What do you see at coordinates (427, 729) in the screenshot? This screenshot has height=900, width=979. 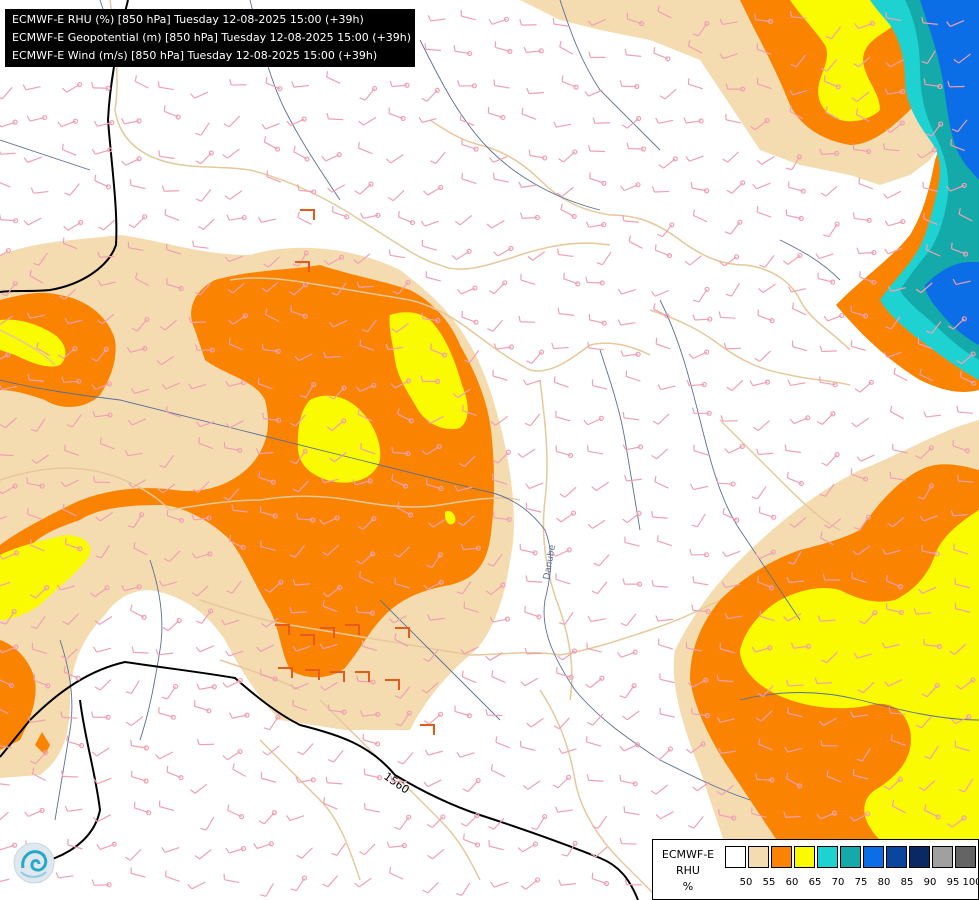 I see `strong-wind-barb-icon` at bounding box center [427, 729].